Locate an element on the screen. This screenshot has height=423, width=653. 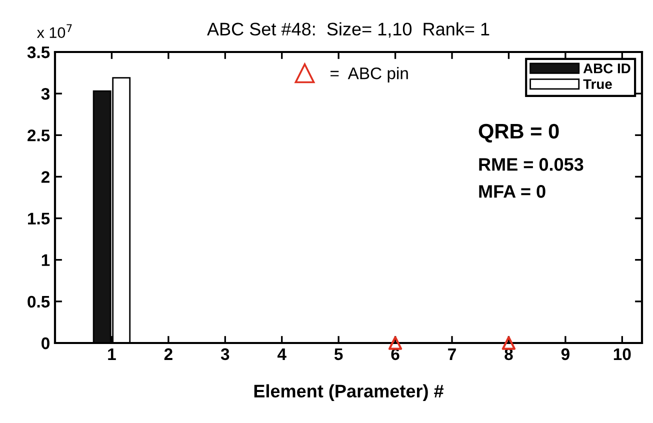
x-tick-label: 9 is located at coordinates (565, 354).